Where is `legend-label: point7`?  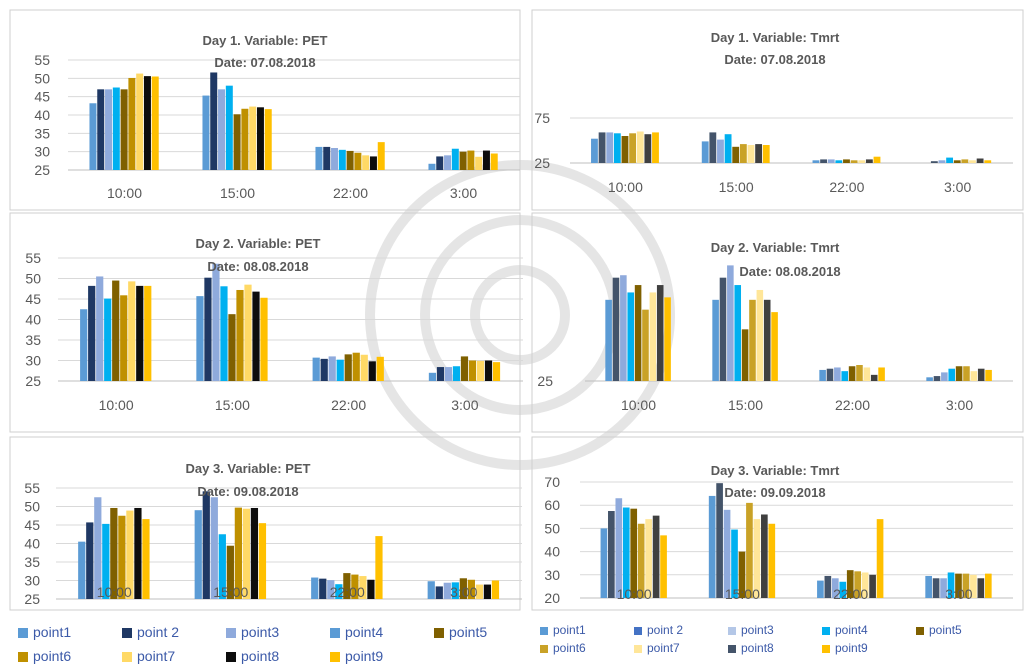 legend-label: point7 is located at coordinates (156, 656).